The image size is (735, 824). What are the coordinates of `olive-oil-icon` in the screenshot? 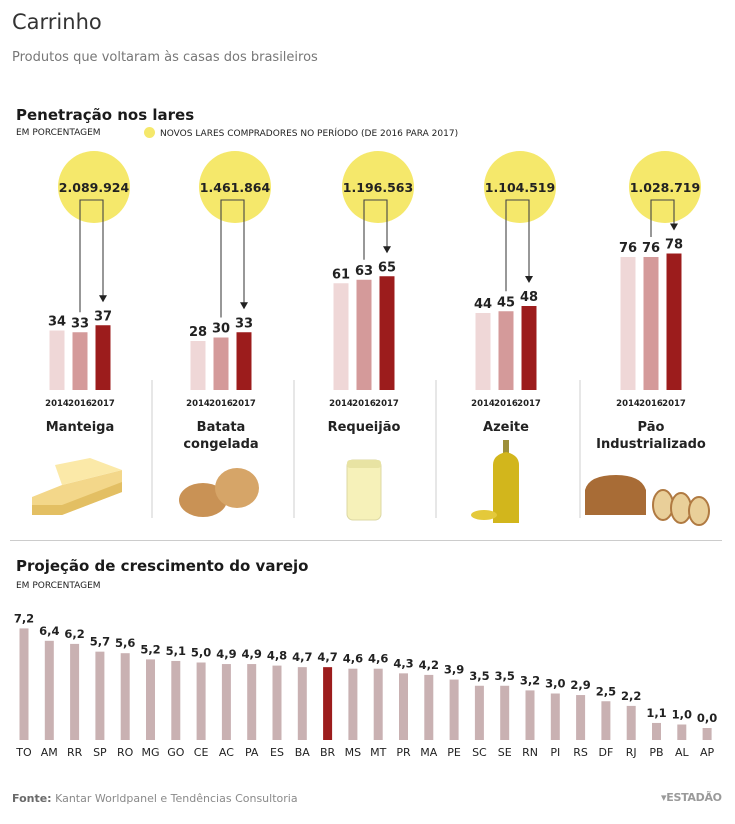 It's located at (495, 481).